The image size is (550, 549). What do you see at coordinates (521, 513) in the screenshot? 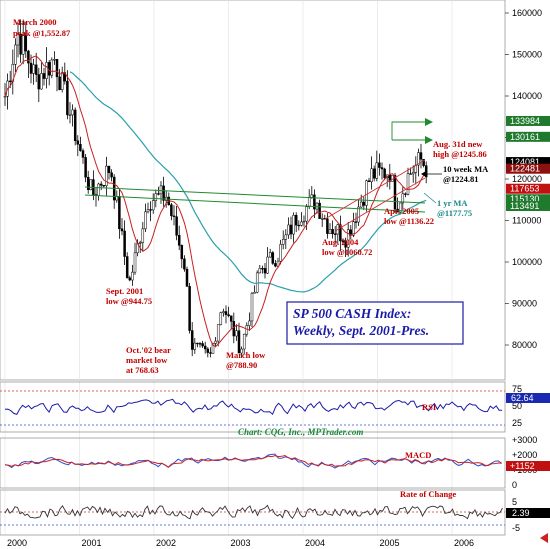
I see `roc-badge-value: 2.39` at bounding box center [521, 513].